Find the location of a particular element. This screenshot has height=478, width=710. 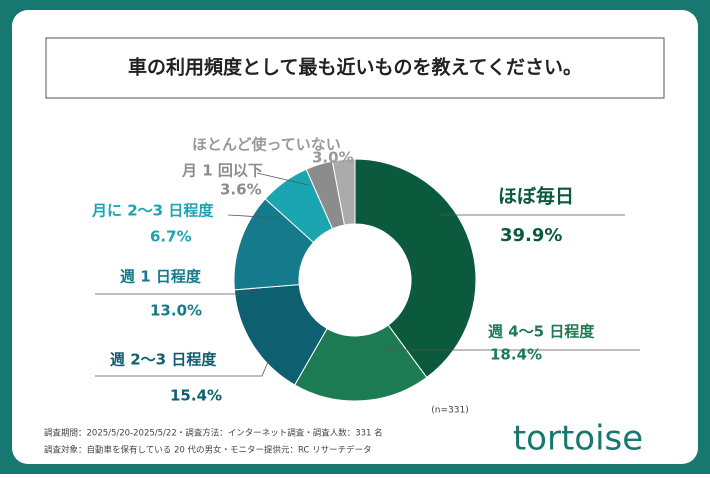

value-label: 3.0% is located at coordinates (333, 158).